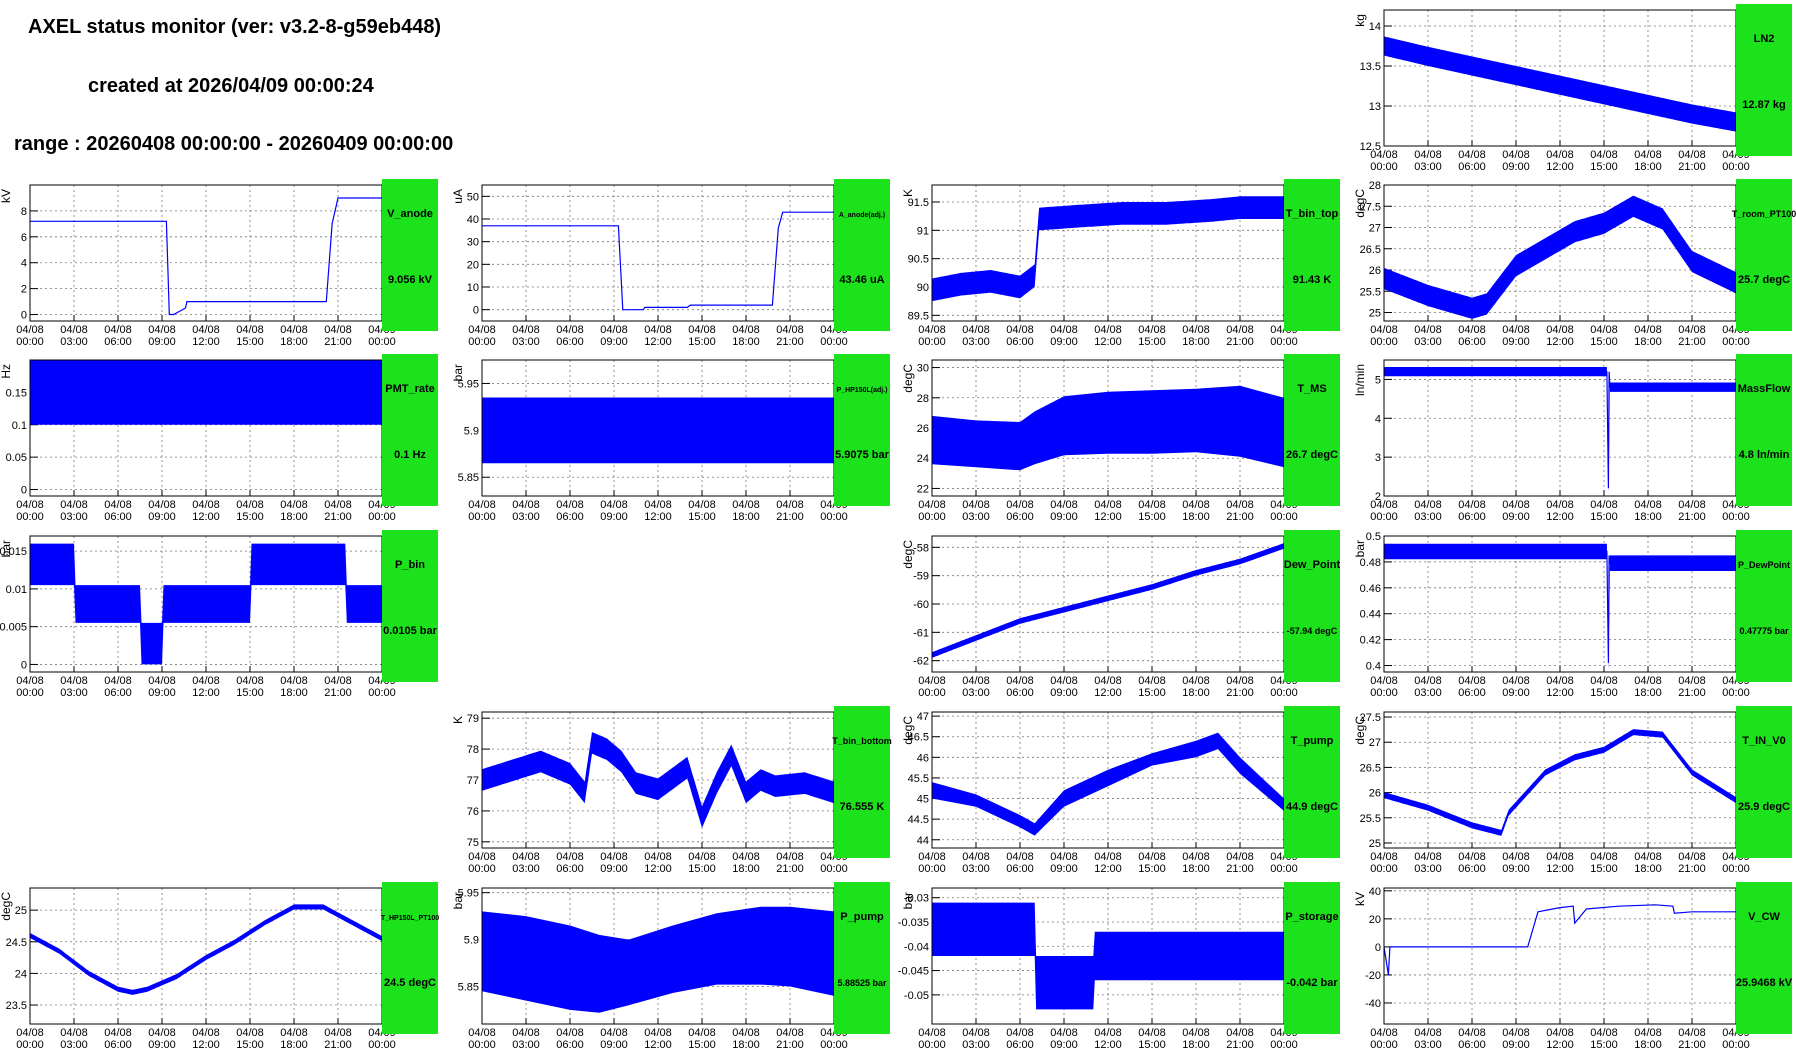  Describe the element at coordinates (923, 489) in the screenshot. I see `y-tick-label: 22` at that location.